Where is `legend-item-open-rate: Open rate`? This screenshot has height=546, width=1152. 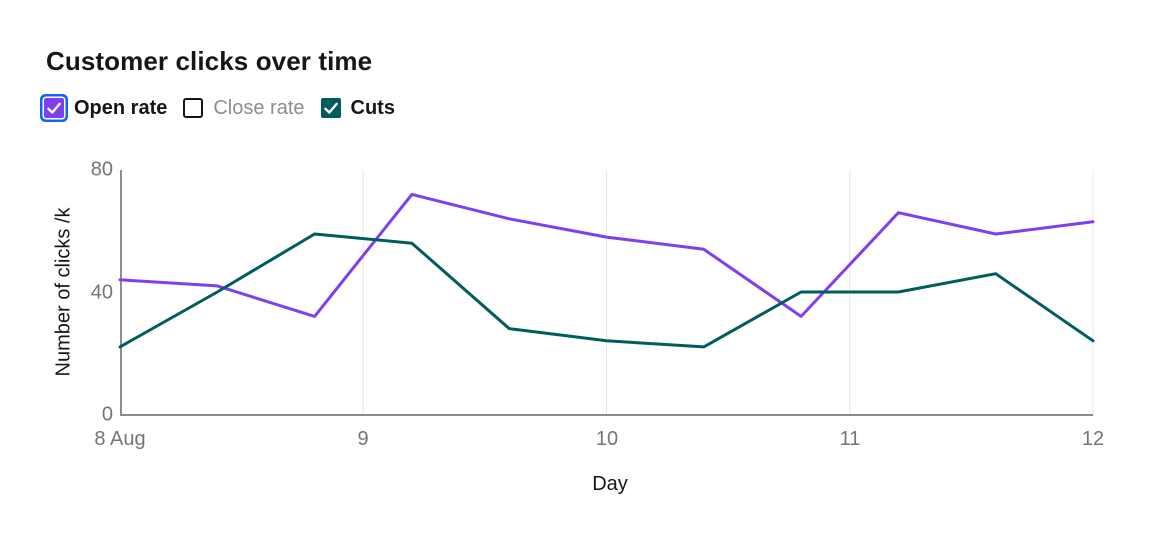 legend-item-open-rate: Open rate is located at coordinates (105, 108).